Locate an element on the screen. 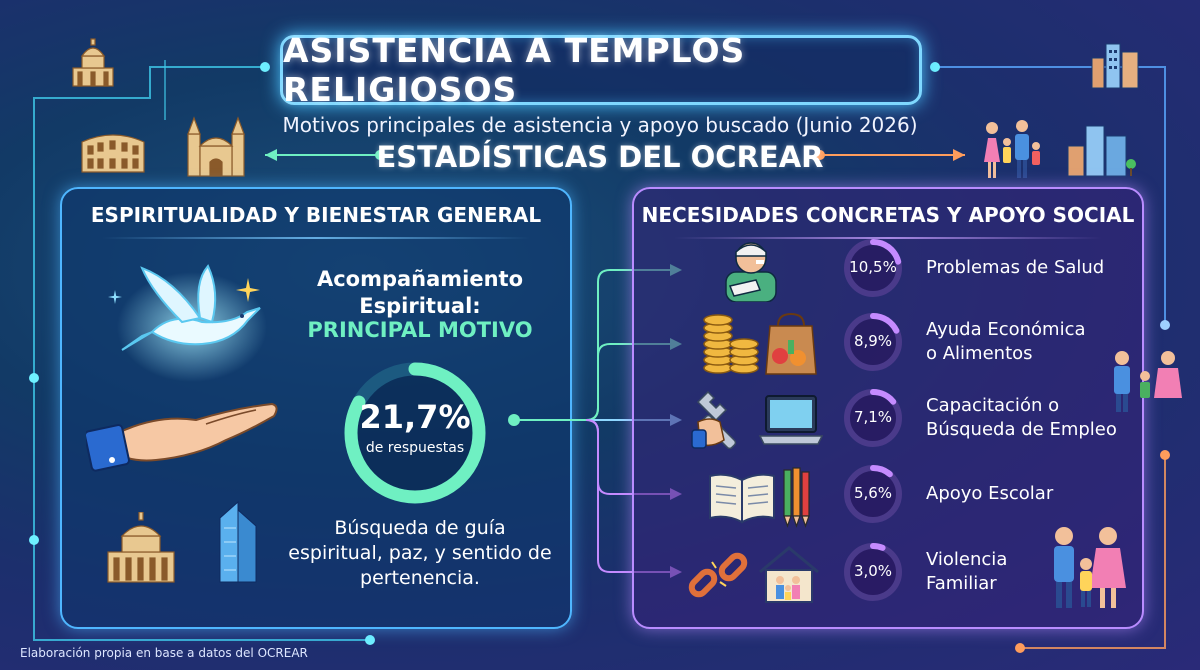 This screenshot has height=670, width=1200. coins-icon is located at coordinates (731, 344).